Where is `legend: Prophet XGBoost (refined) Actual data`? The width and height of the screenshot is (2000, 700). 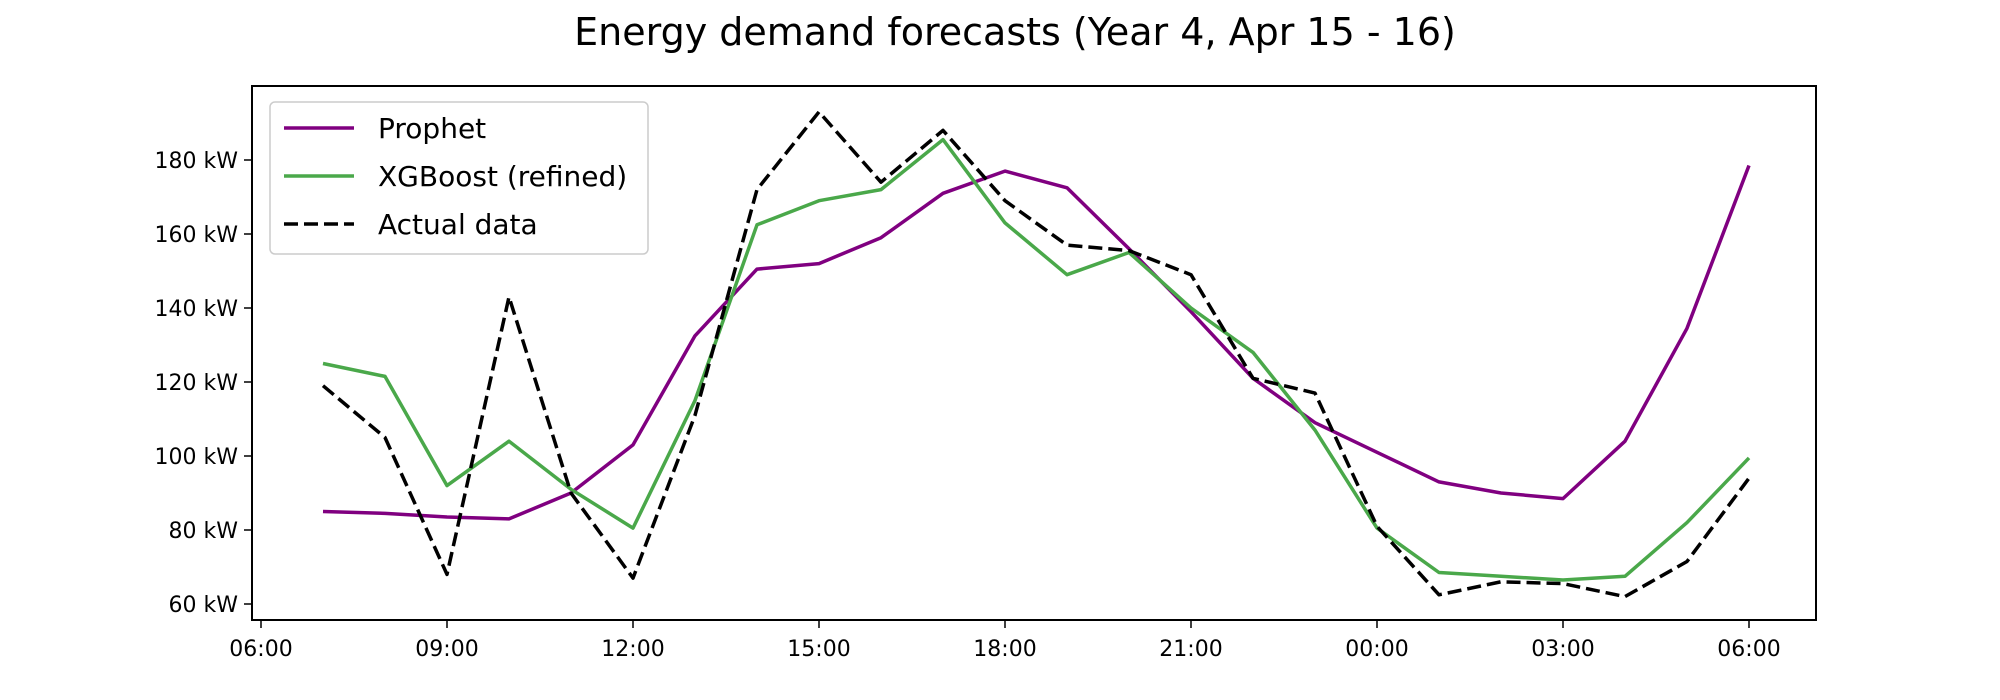
legend: Prophet XGBoost (refined) Actual data is located at coordinates (459, 178).